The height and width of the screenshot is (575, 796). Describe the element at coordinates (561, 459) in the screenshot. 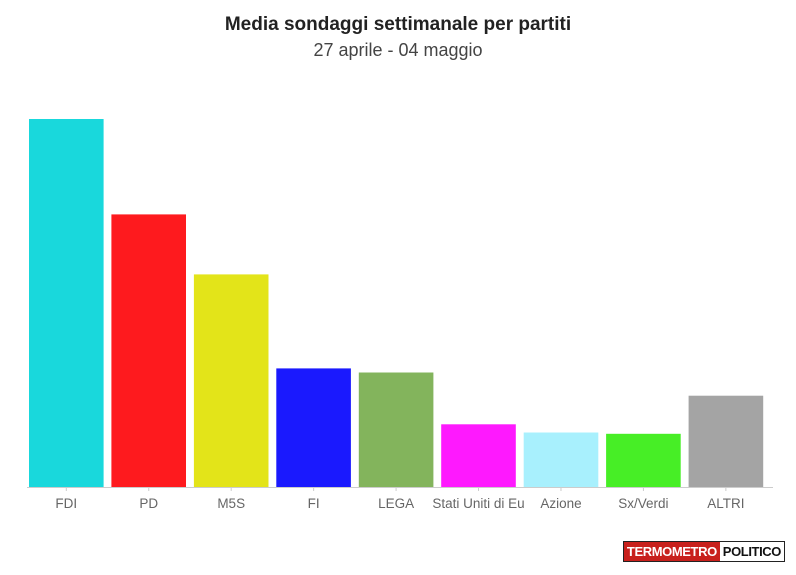

I see `bar-azione` at that location.